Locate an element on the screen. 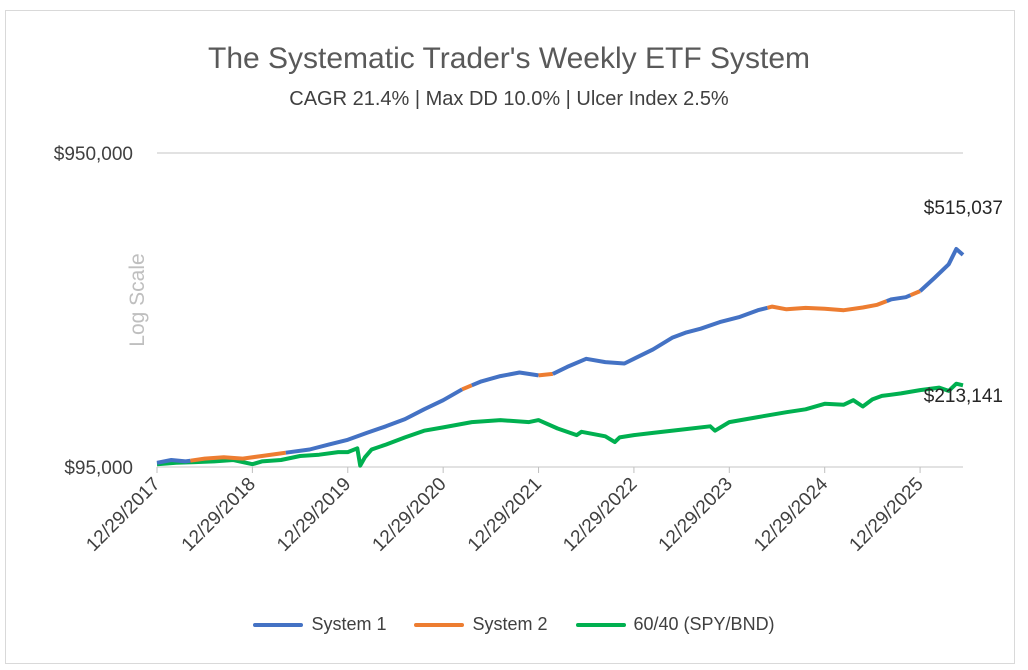 Image resolution: width=1028 pixels, height=670 pixels. chart-legend: System 1 System 2 60/40 (SPY/BND) is located at coordinates (514, 624).